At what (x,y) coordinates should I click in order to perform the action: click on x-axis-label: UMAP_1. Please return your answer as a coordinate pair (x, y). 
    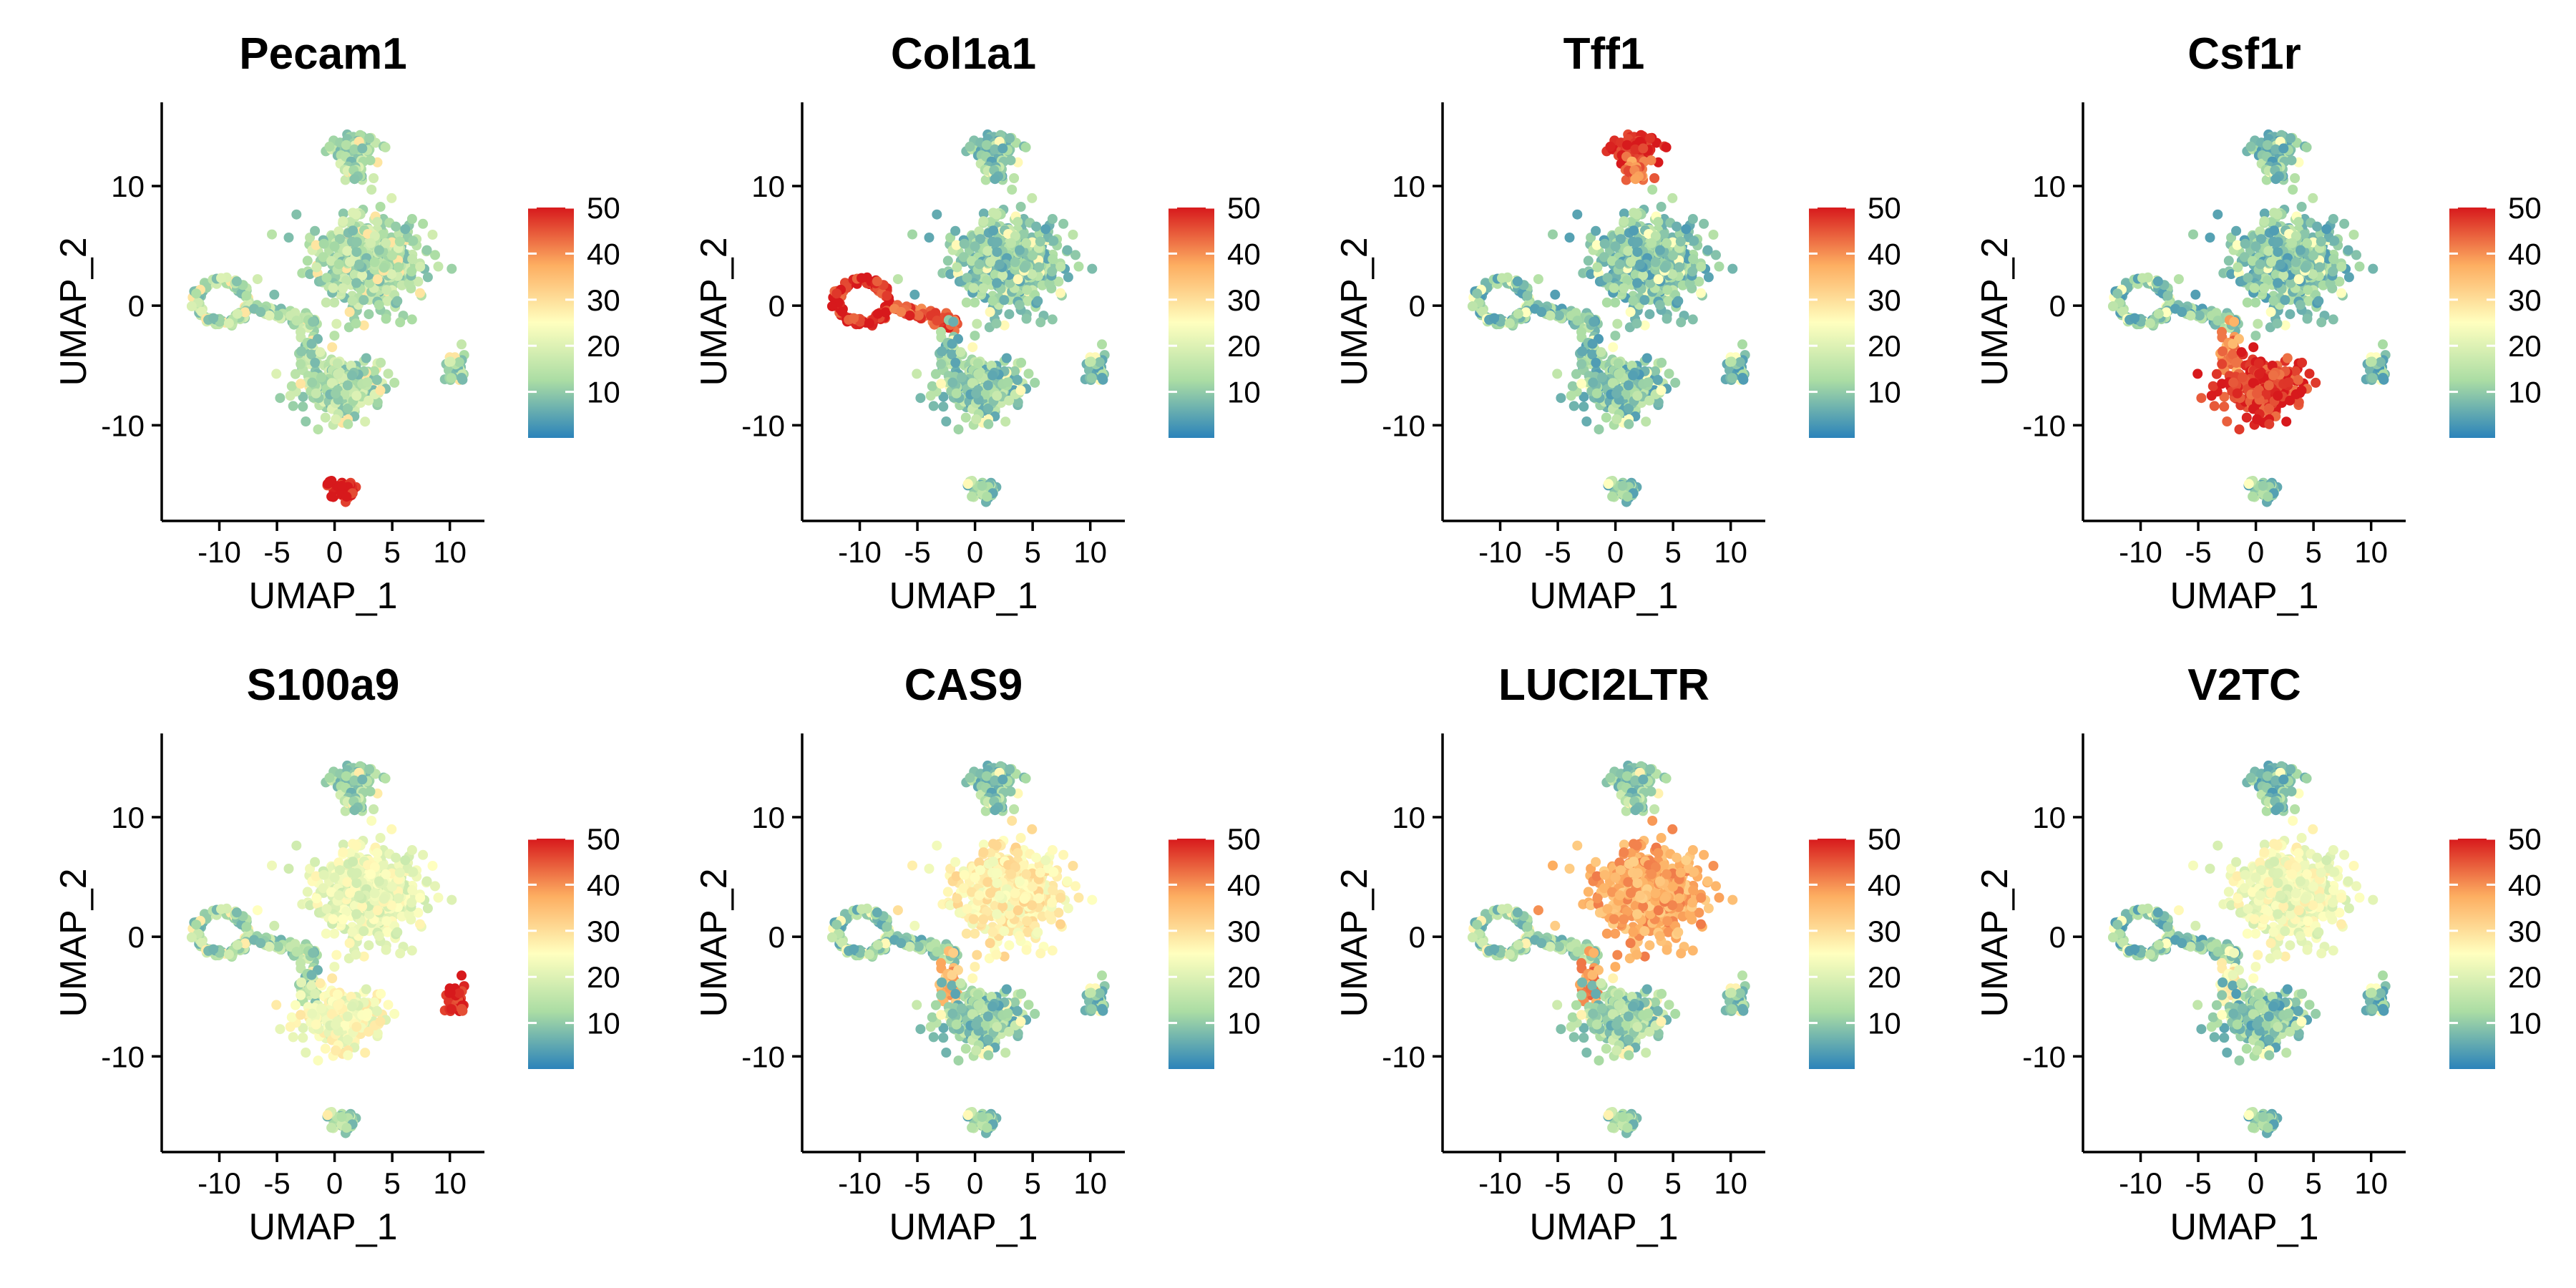
    Looking at the image, I should click on (322, 596).